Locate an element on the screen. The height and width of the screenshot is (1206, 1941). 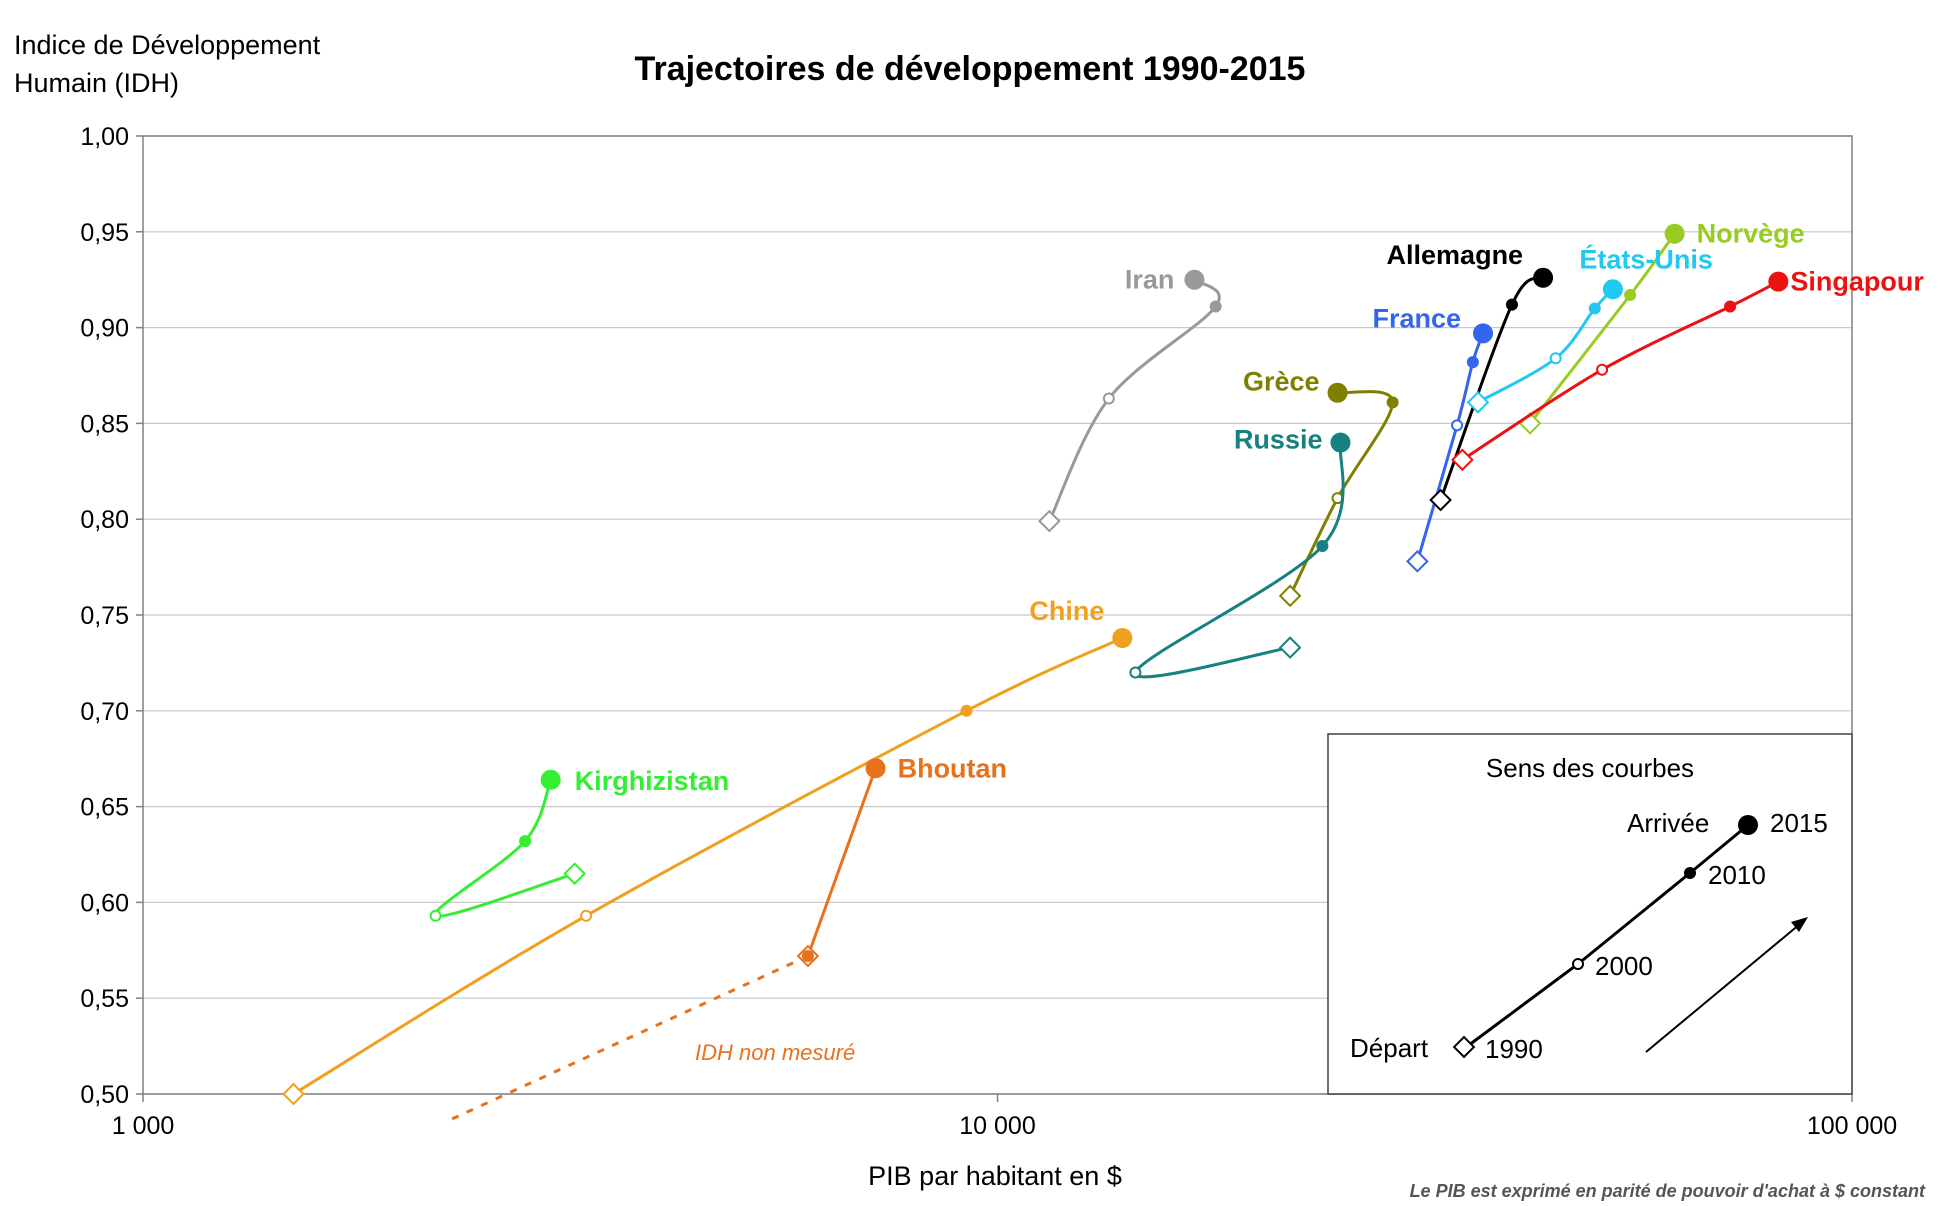
hdi-not-measured-annotation: IDH non mesuré is located at coordinates (775, 1052).